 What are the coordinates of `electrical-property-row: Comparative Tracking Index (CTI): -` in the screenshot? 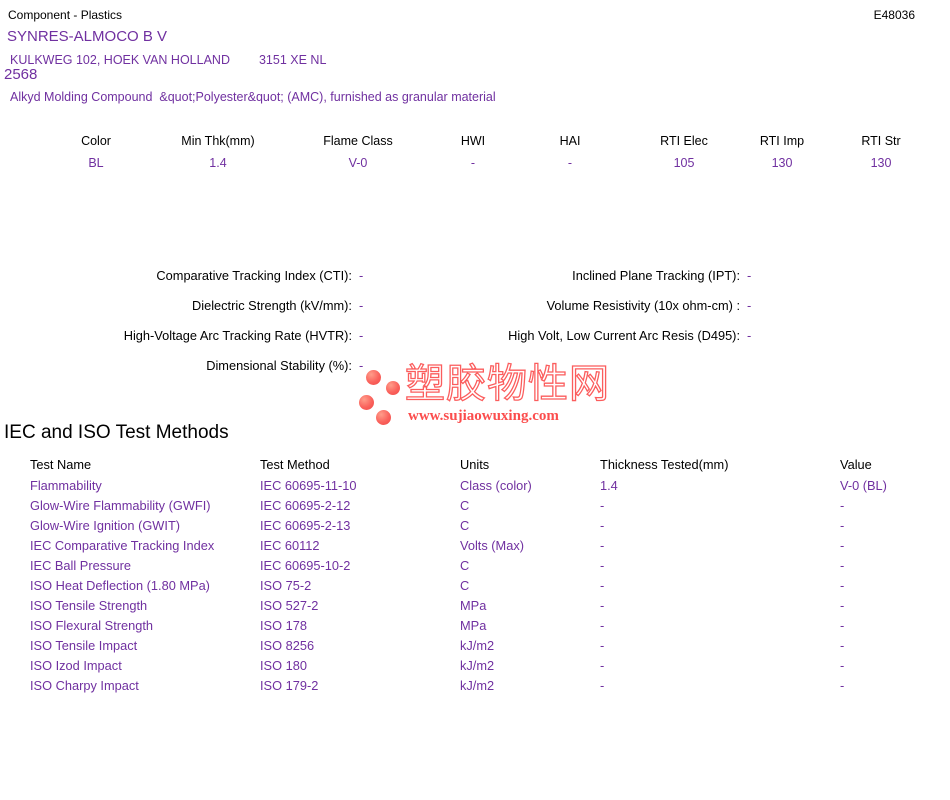 It's located at (210, 276).